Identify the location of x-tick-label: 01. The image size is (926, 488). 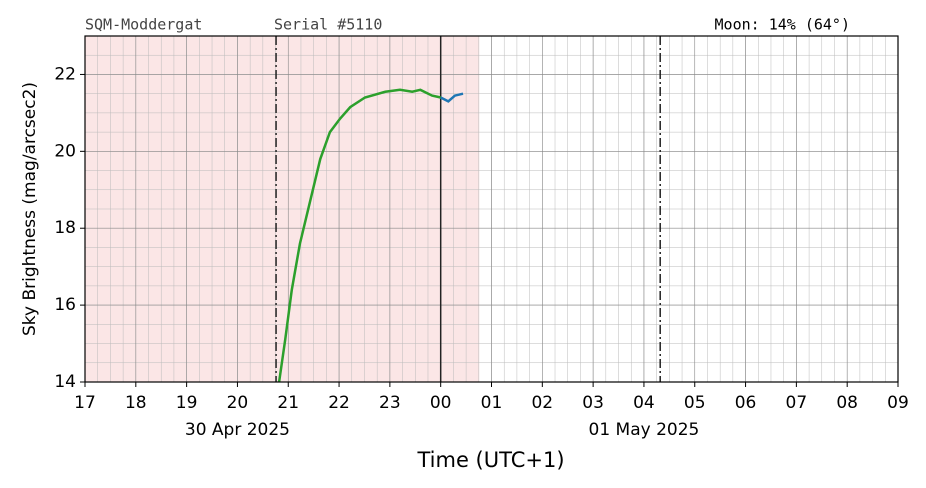
(492, 403).